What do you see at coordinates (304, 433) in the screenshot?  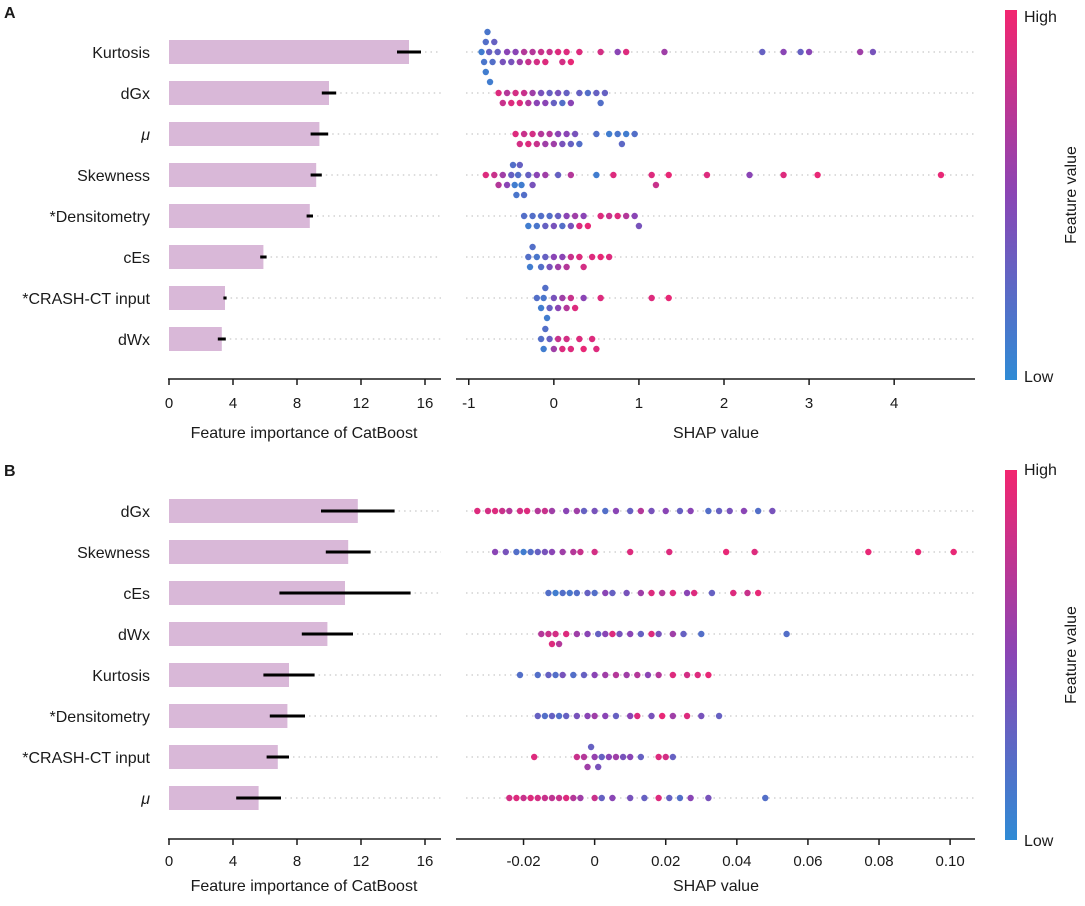 I see `importance-axis-title: Feature importance of CatBoost` at bounding box center [304, 433].